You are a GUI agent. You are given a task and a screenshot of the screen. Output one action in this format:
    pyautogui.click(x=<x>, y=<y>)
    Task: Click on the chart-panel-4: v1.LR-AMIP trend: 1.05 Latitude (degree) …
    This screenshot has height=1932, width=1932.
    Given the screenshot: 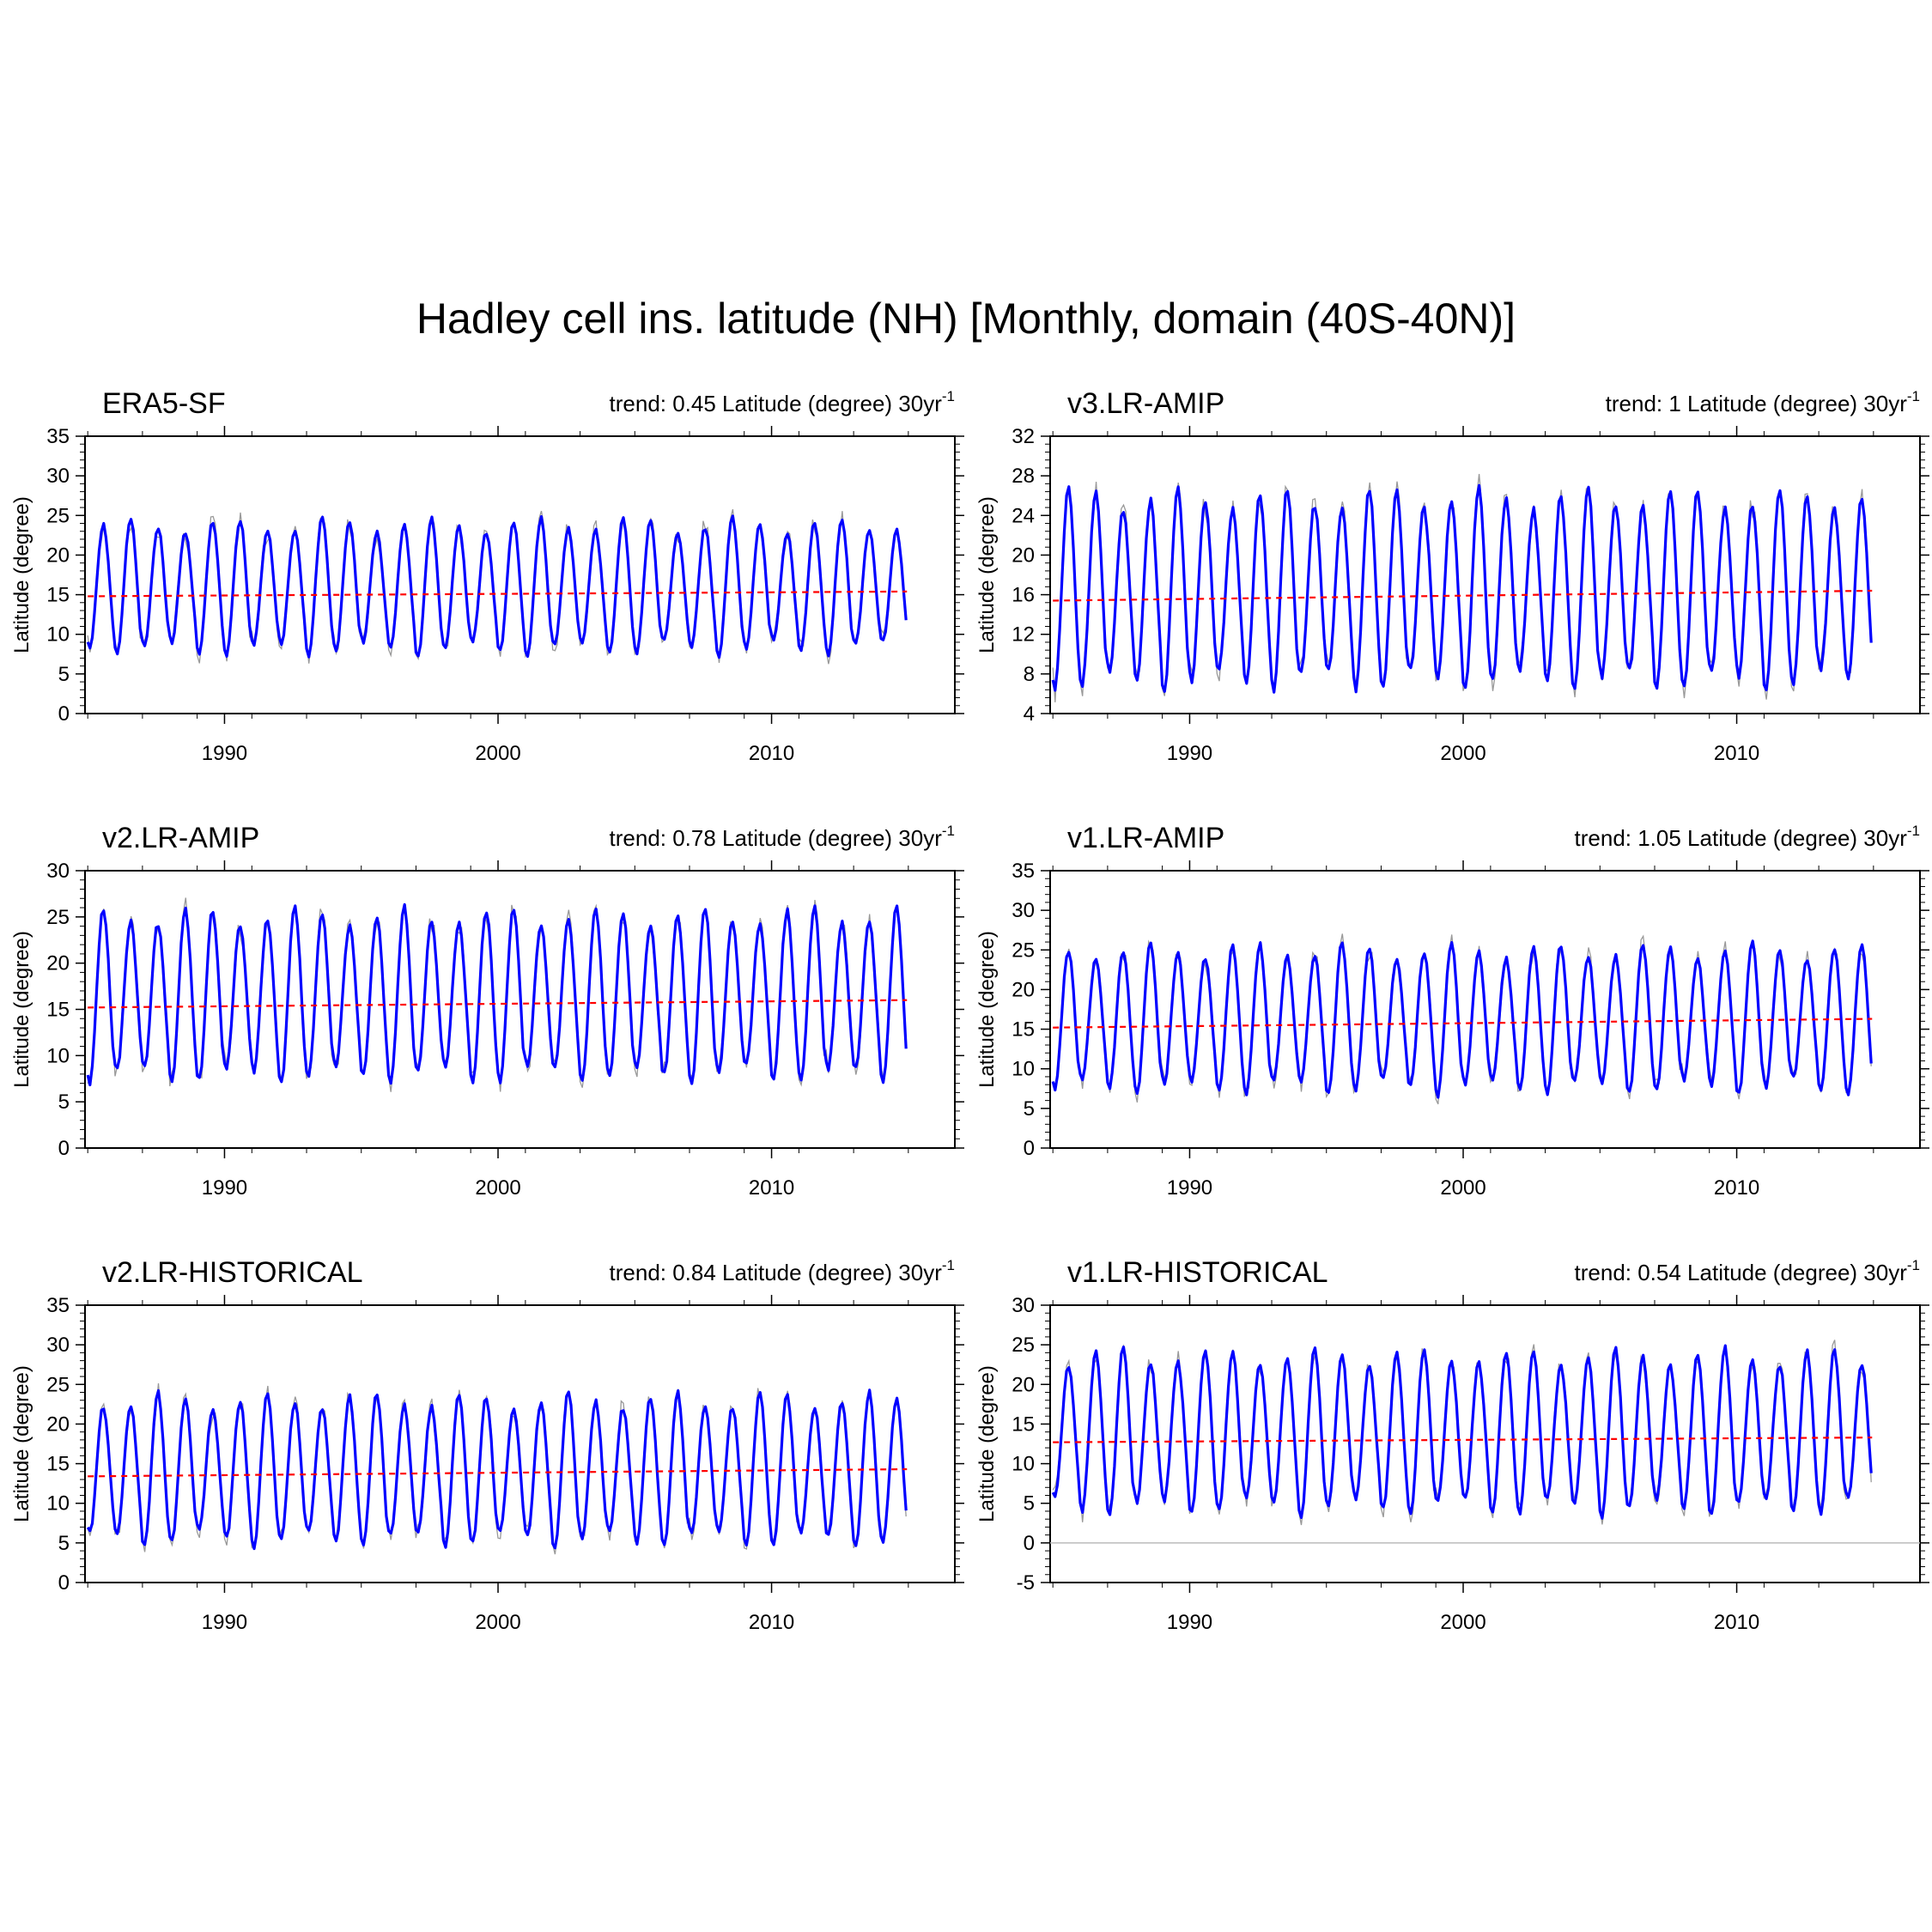 What is the action you would take?
    pyautogui.click(x=1452, y=1011)
    